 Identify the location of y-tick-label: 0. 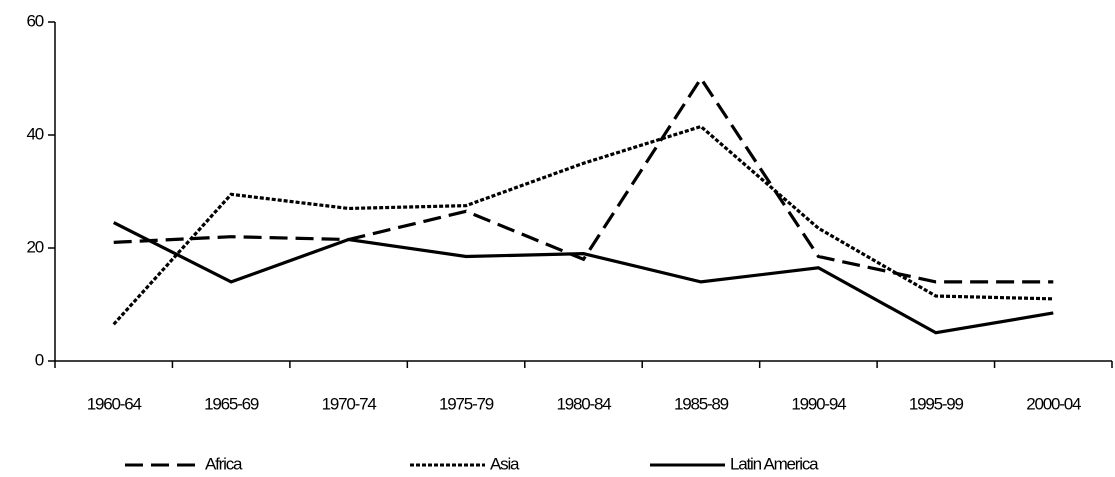
(39, 359).